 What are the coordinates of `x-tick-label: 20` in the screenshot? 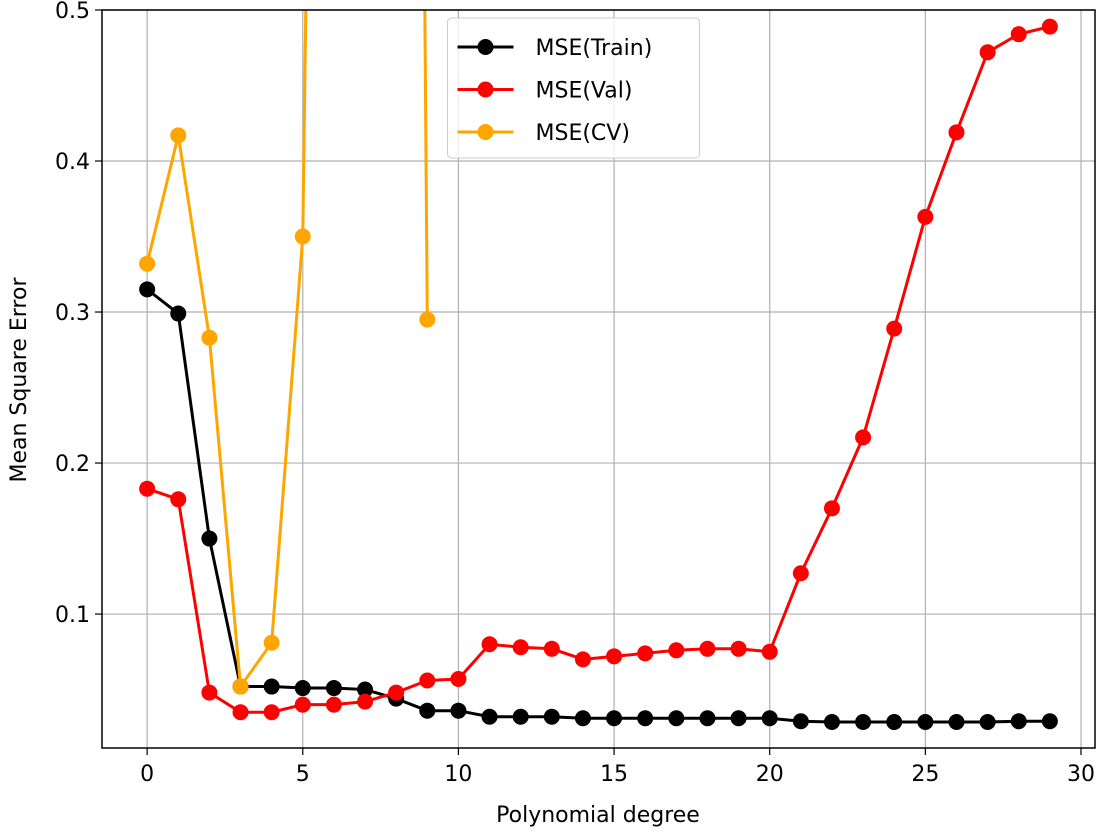 It's located at (770, 774).